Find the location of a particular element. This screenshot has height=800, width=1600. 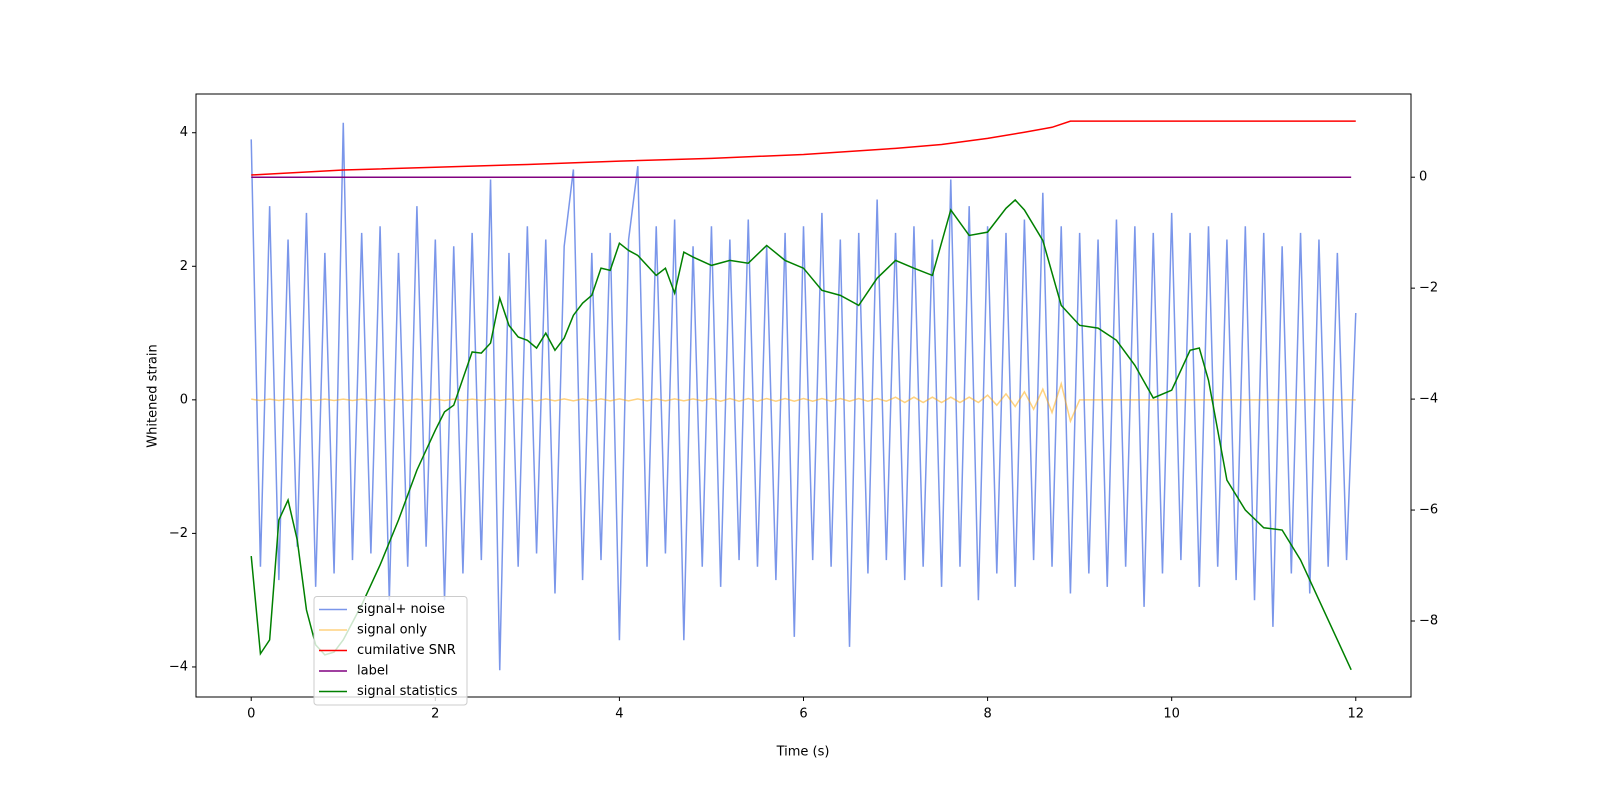

legend-label: signal+ noise is located at coordinates (401, 609).